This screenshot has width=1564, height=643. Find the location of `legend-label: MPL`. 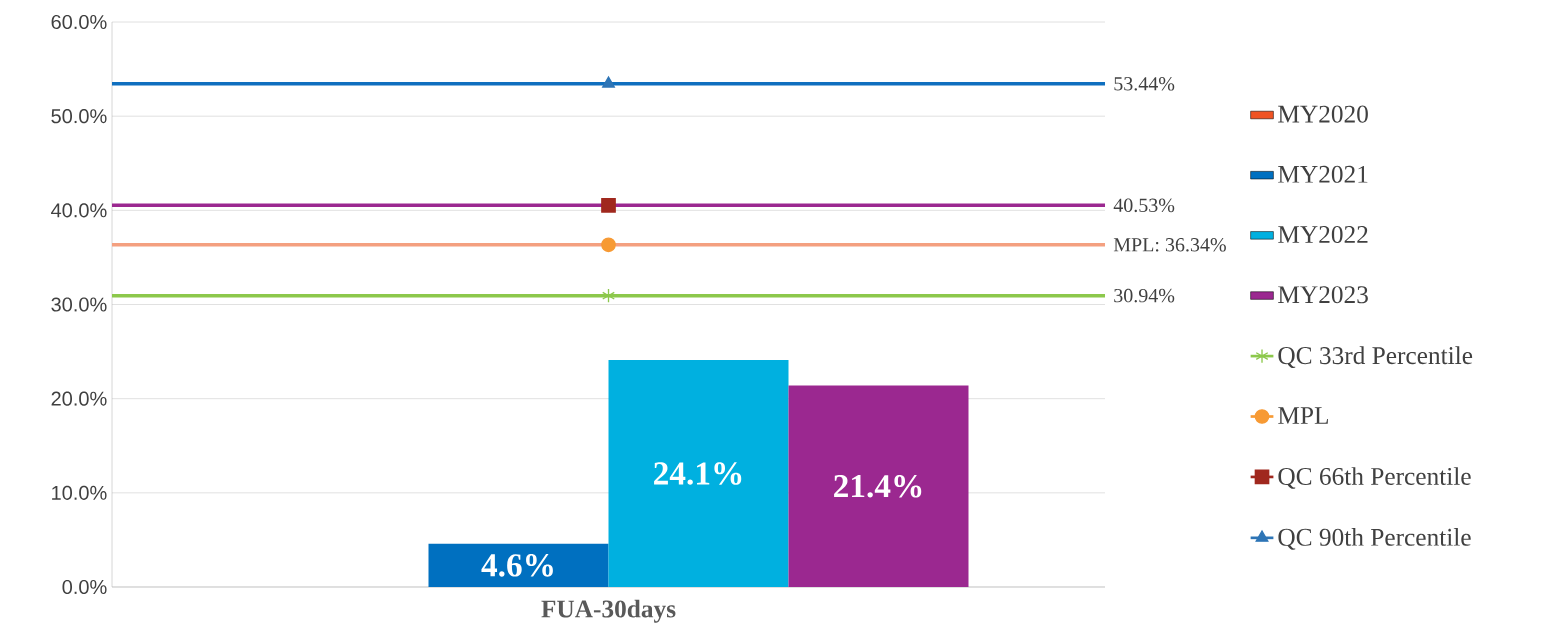

legend-label: MPL is located at coordinates (1303, 415).